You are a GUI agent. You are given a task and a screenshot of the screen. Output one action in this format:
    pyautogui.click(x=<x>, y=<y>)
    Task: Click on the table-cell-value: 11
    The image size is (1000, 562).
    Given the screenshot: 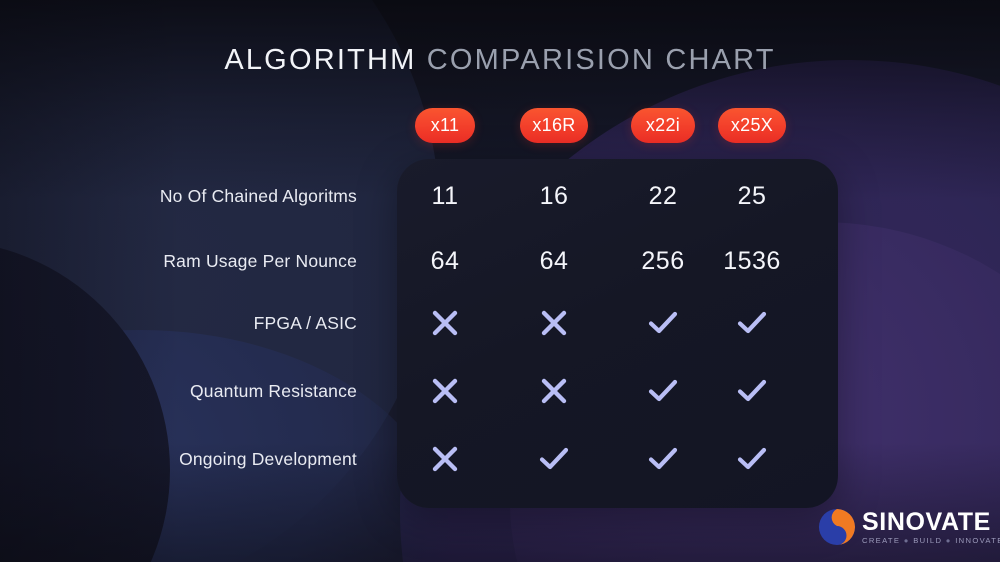 What is the action you would take?
    pyautogui.click(x=445, y=196)
    